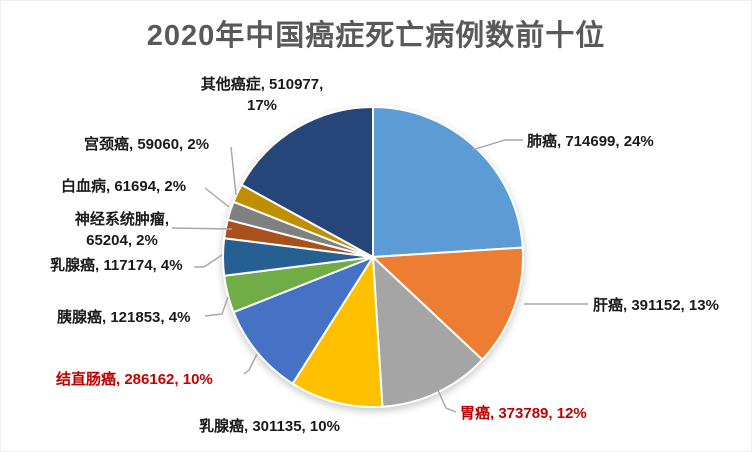 The height and width of the screenshot is (452, 752). Describe the element at coordinates (124, 186) in the screenshot. I see `pie-label-8-白血病: 白血病, 61694, 2%` at that location.